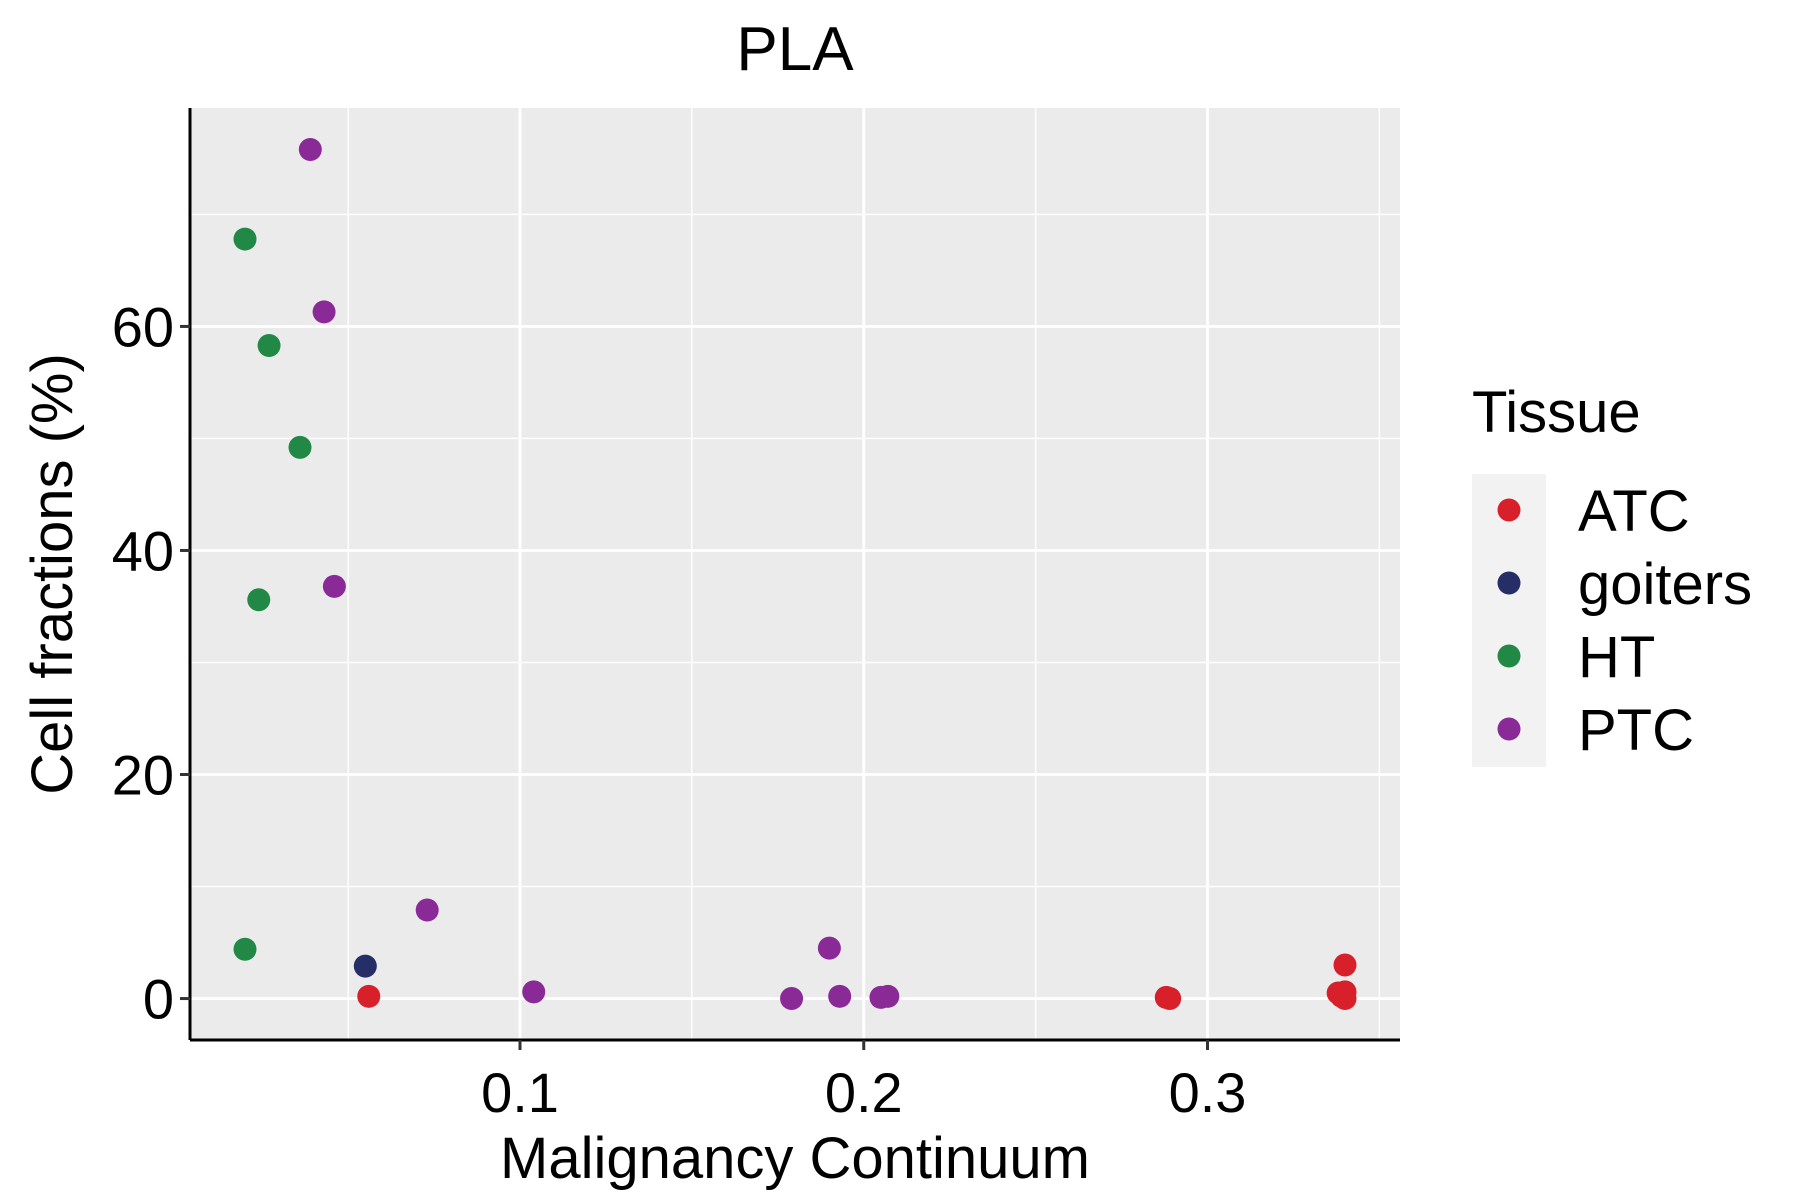 The image size is (1800, 1200). What do you see at coordinates (143, 550) in the screenshot?
I see `y-tick-label: 40` at bounding box center [143, 550].